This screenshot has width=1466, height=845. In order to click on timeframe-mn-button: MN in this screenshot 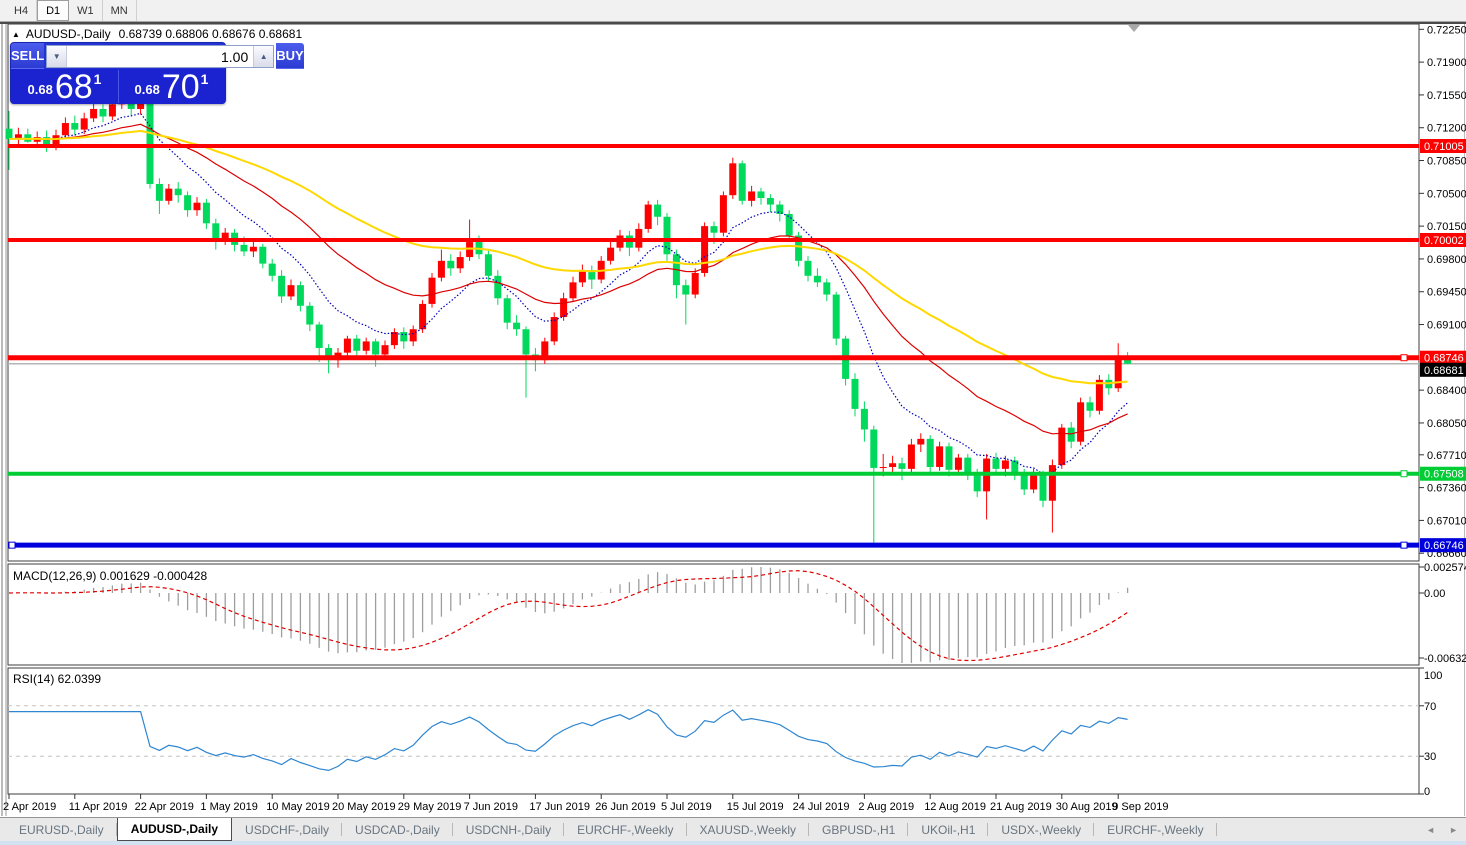, I will do `click(120, 10)`.